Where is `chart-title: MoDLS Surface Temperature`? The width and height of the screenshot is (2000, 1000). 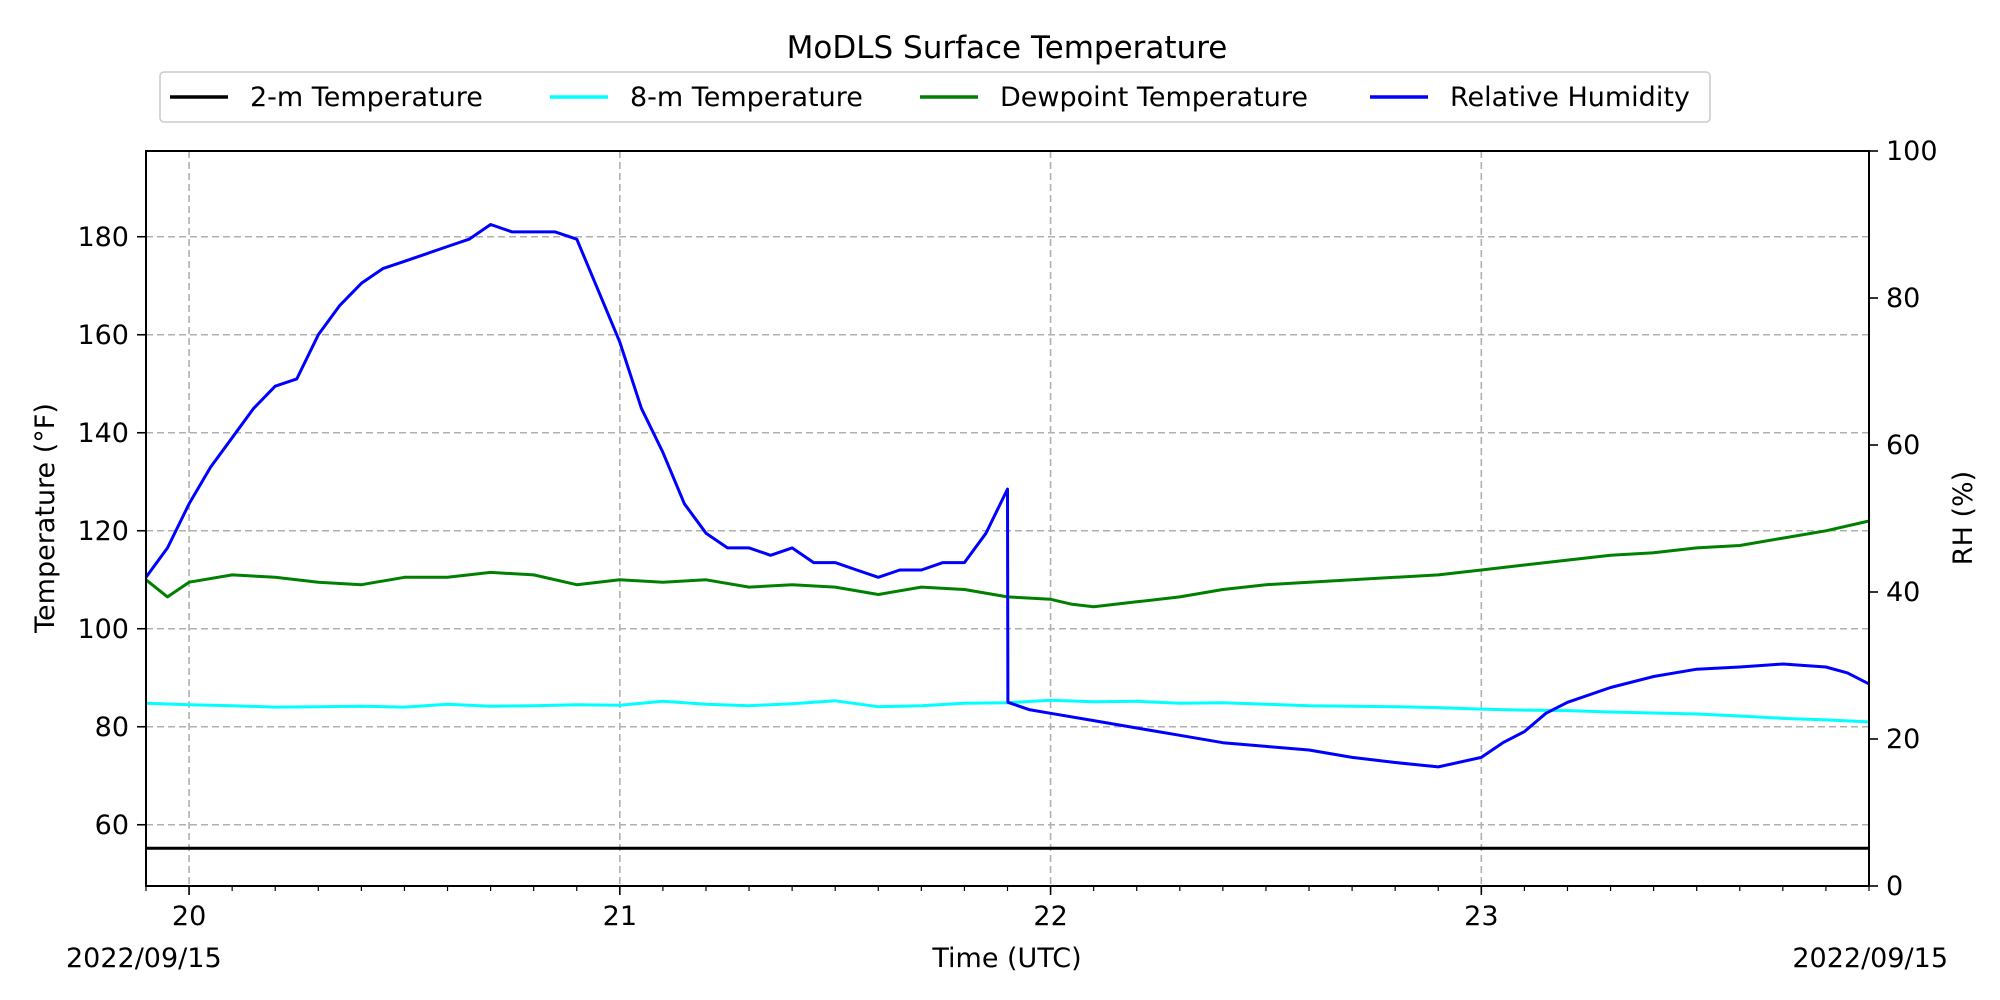
chart-title: MoDLS Surface Temperature is located at coordinates (1007, 48).